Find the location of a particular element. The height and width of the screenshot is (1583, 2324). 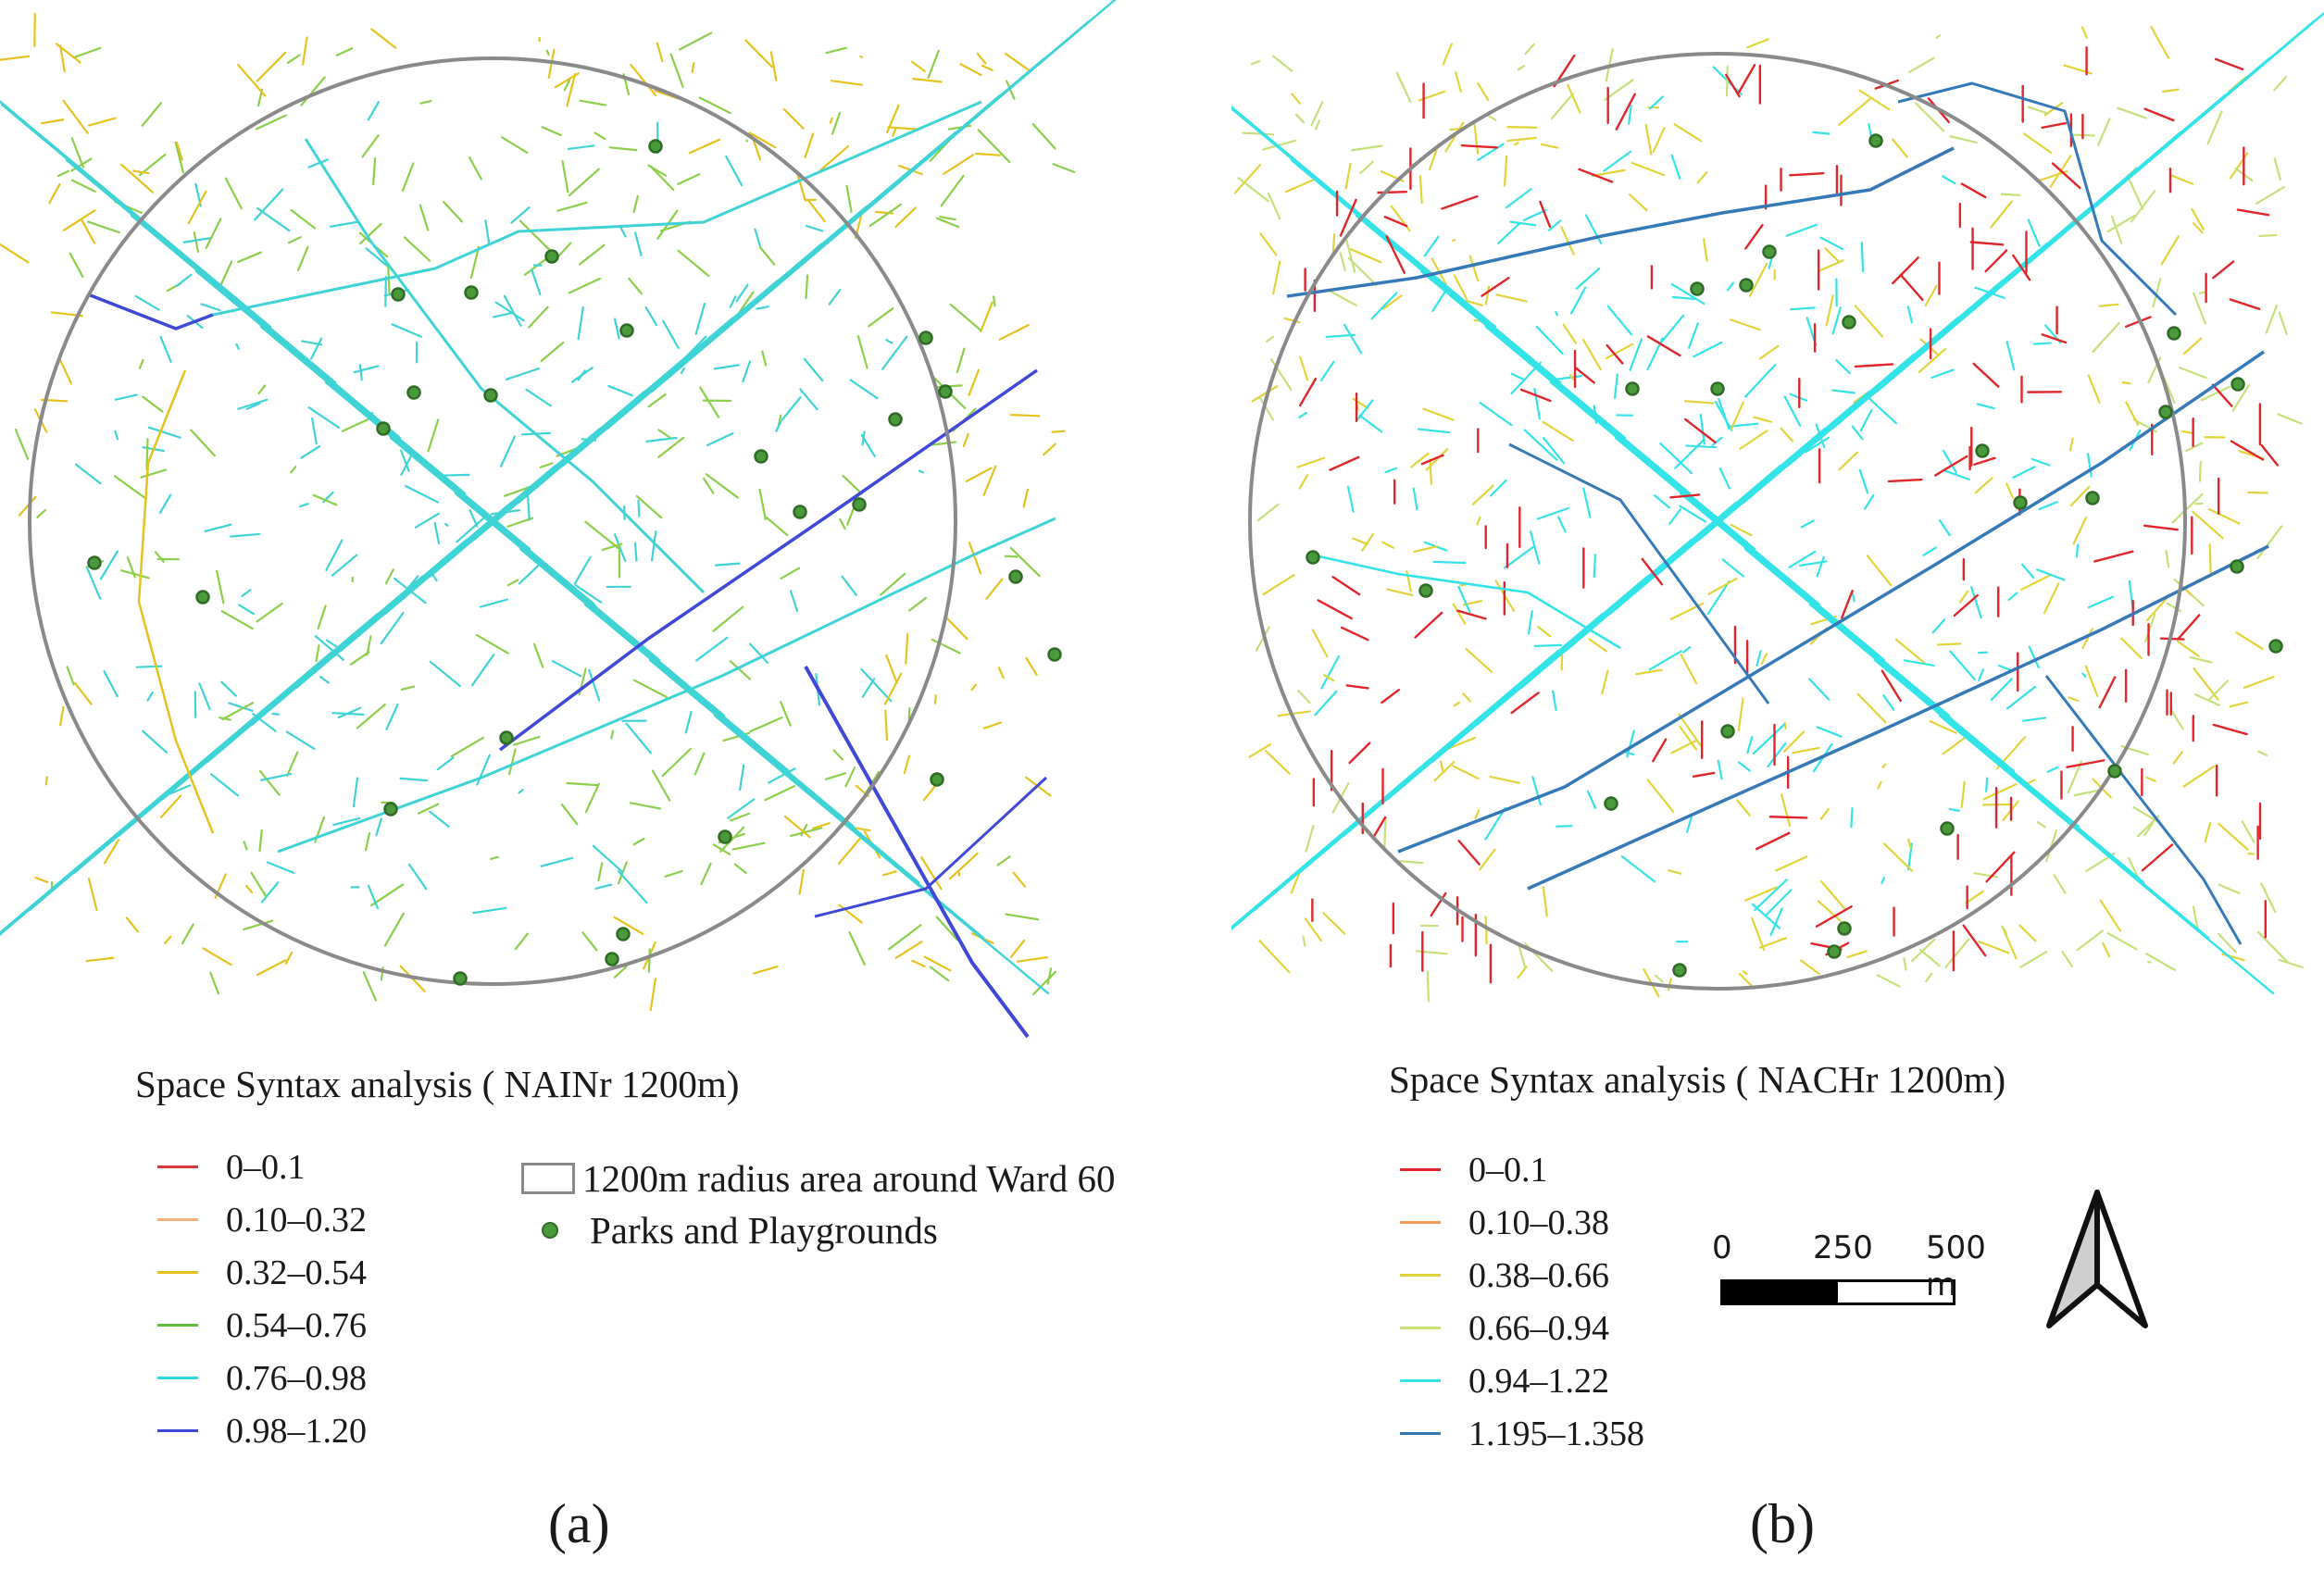

legend-item: 0.10–0.32 is located at coordinates (262, 1219).